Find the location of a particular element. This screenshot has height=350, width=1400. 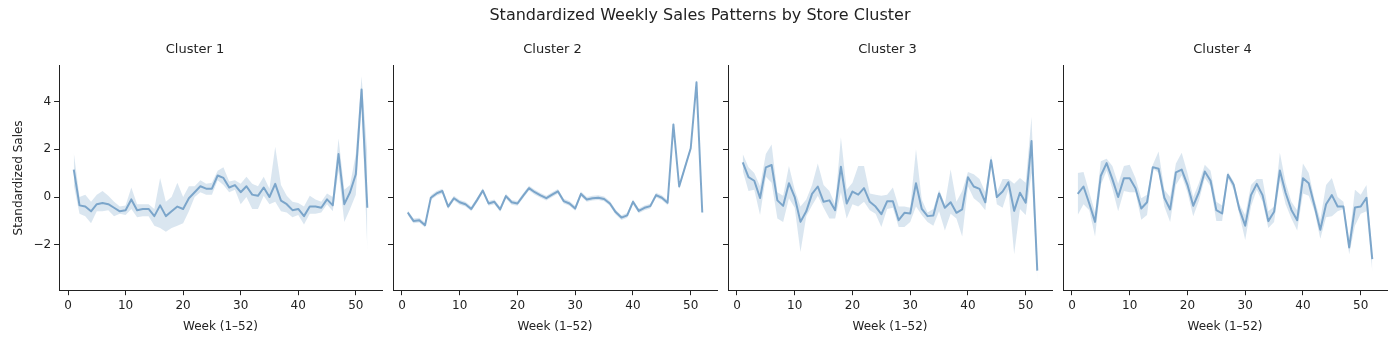

chart-title: Cluster 4 is located at coordinates (1222, 49).